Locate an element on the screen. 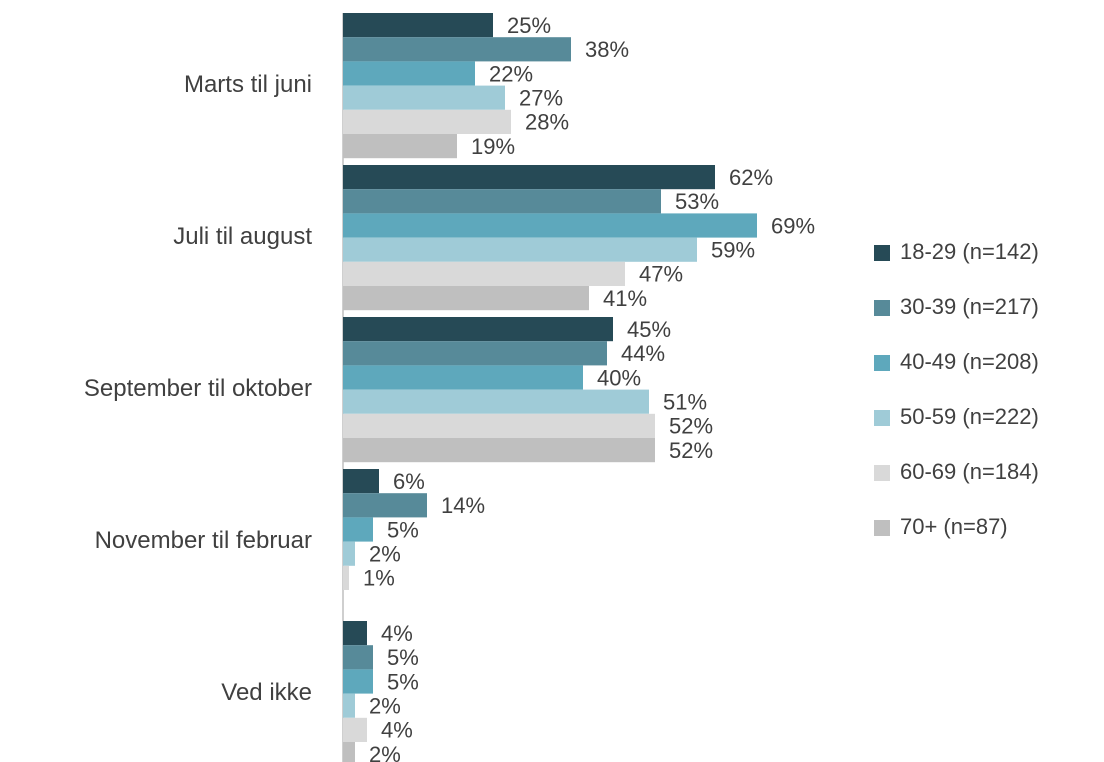 This screenshot has width=1104, height=762. value-label: 38% is located at coordinates (607, 49).